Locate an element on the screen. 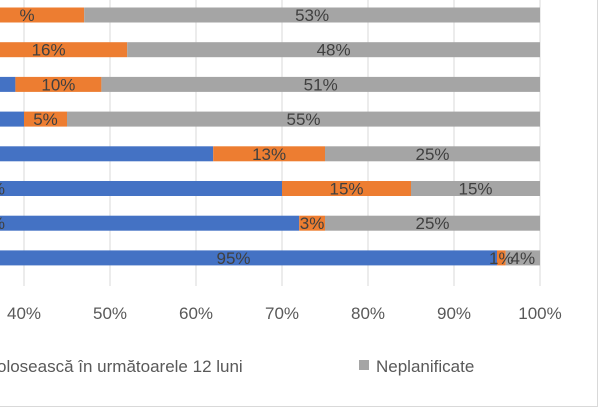  bar-data-label: 1% is located at coordinates (501, 258).